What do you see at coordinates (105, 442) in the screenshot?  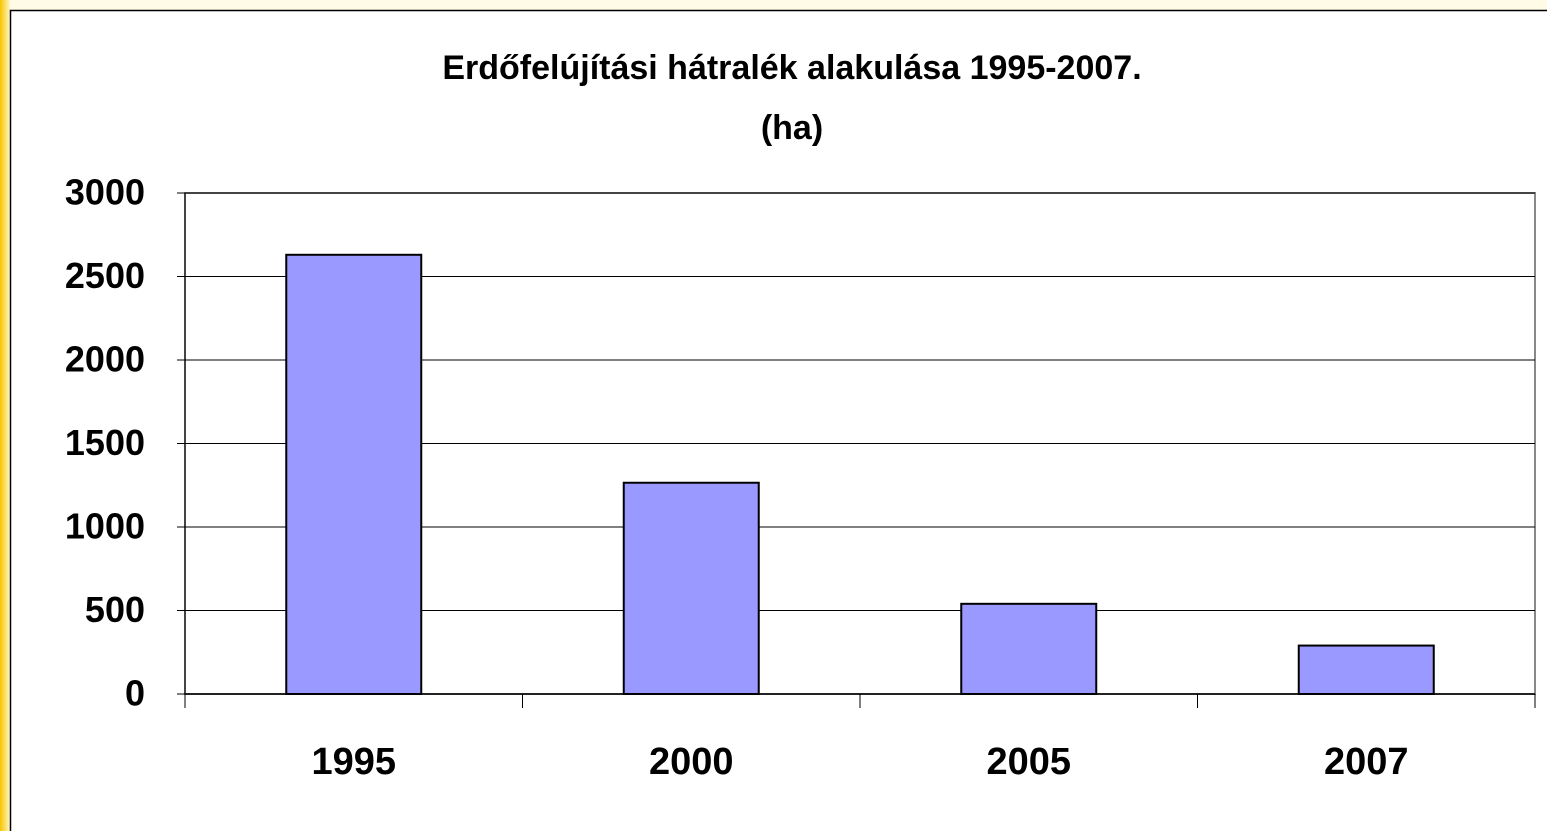 I see `y-tick-label: 1500` at bounding box center [105, 442].